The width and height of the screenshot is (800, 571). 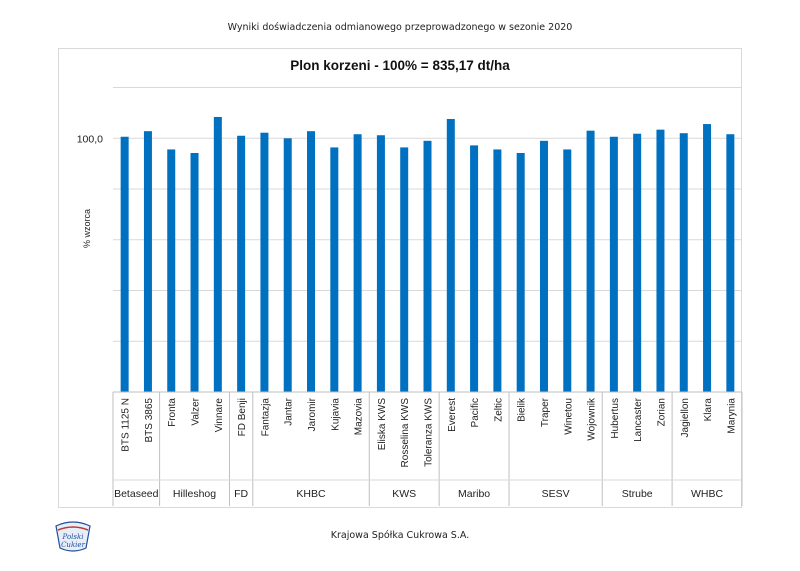 What do you see at coordinates (335, 414) in the screenshot?
I see `category-label: Kujavia` at bounding box center [335, 414].